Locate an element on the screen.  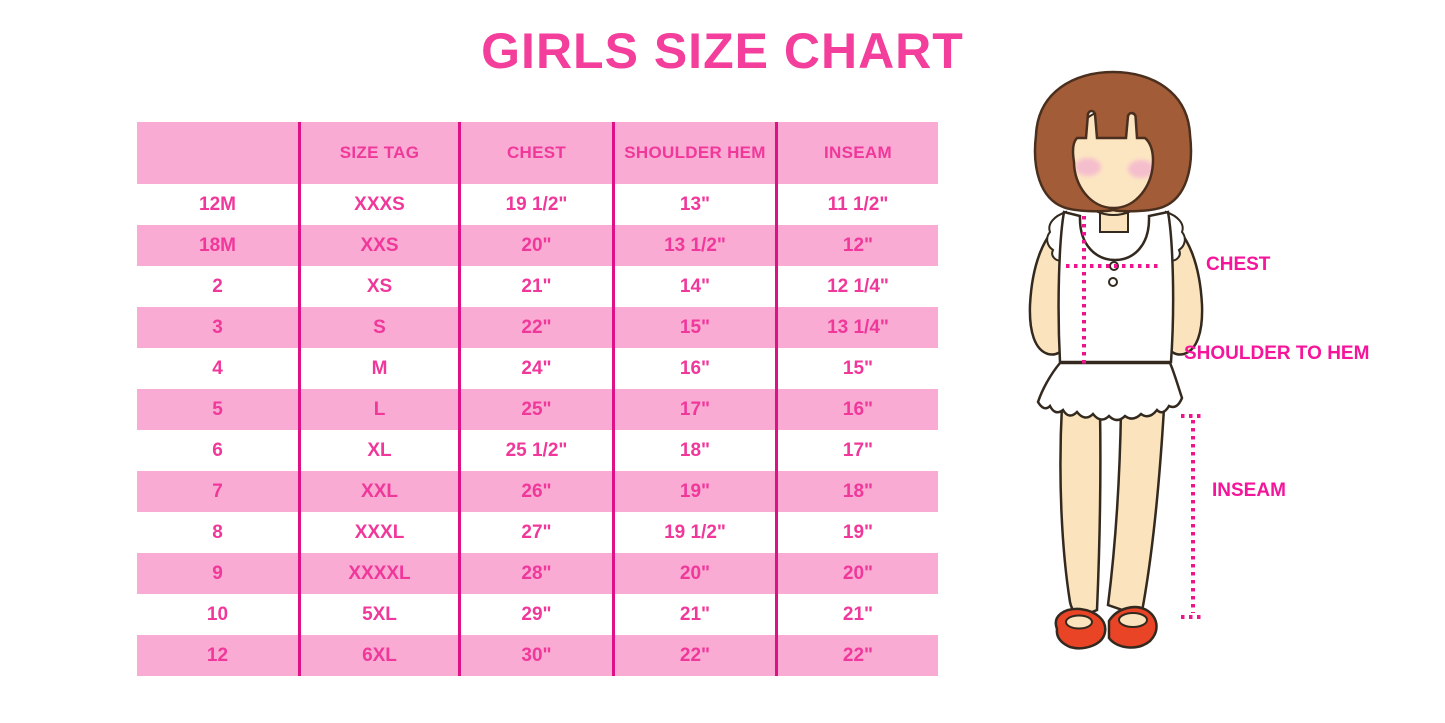
table-row: 7 XXL 26" 19" 18" is located at coordinates (537, 491).